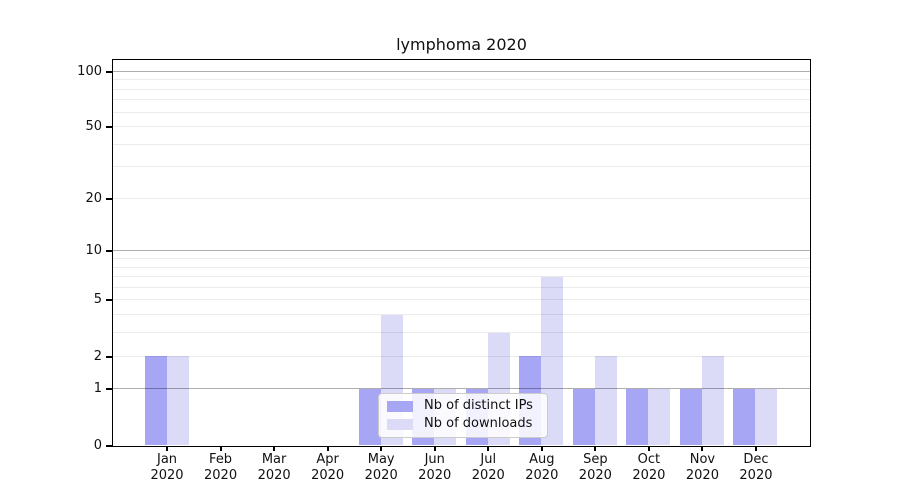 The image size is (900, 500). I want to click on legend-item-distinct-ips: Nb of distinct IPs, so click(463, 406).